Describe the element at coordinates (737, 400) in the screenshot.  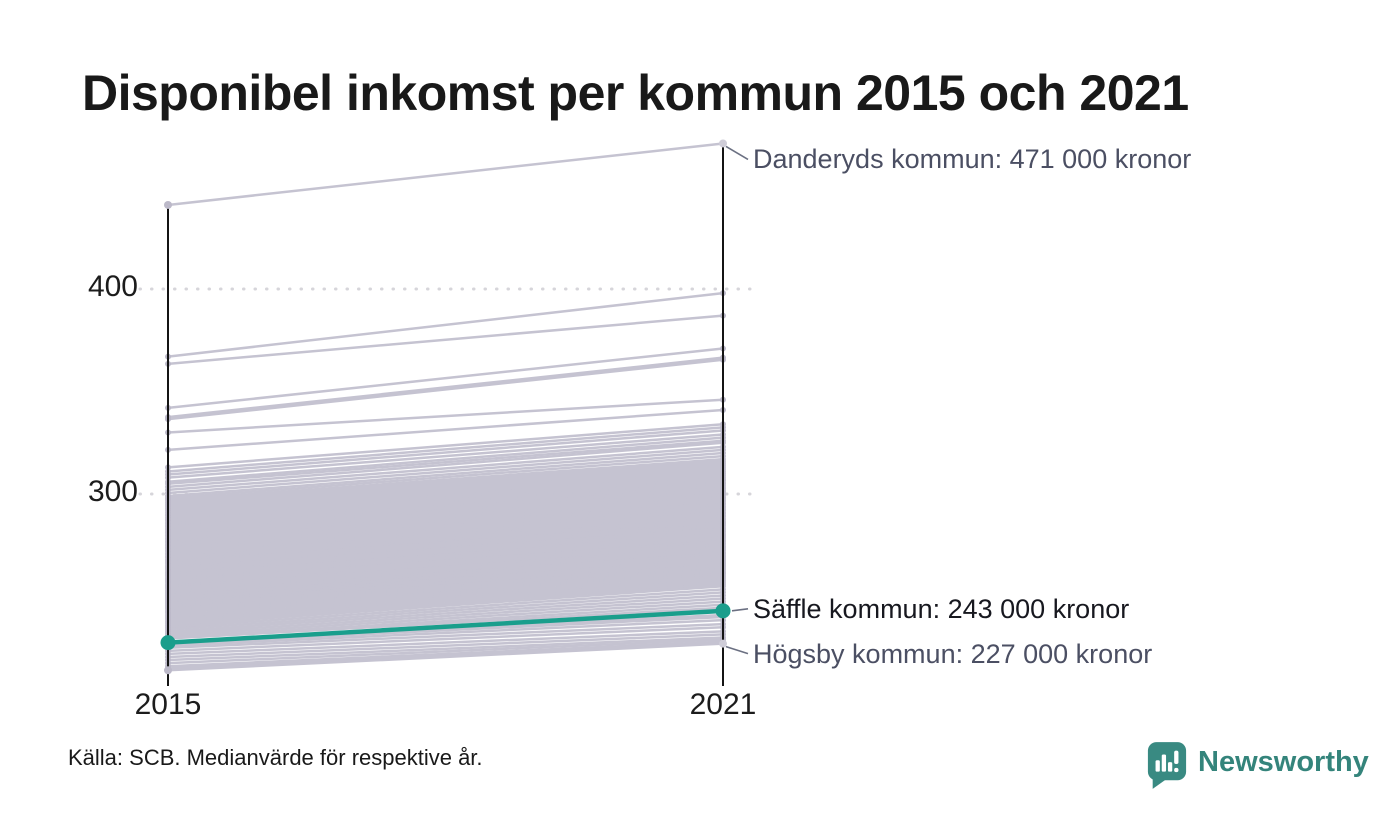
I see `annotation-leader-lines` at that location.